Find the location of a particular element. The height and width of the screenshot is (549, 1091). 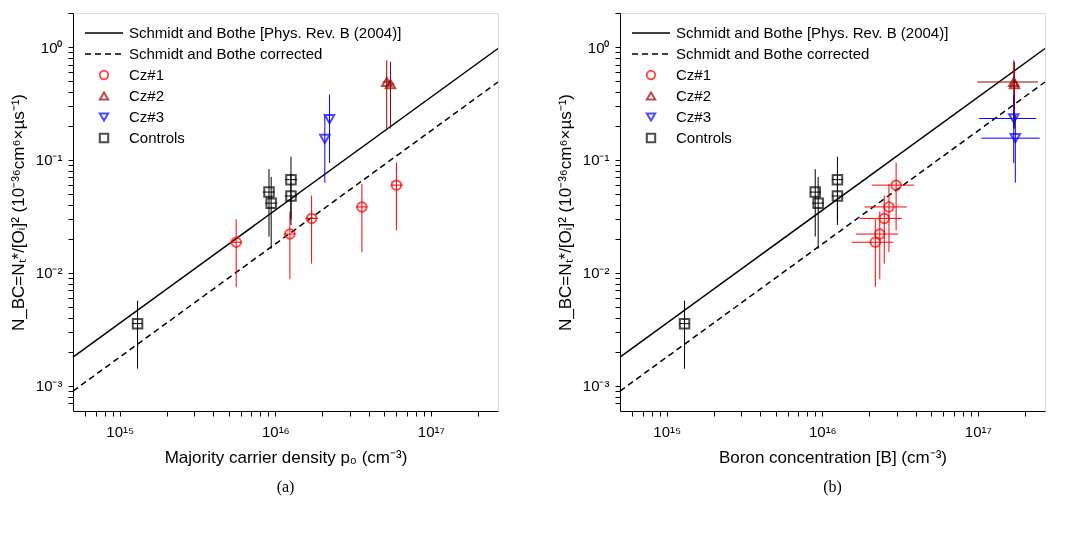

text: (b) is located at coordinates (832, 487).